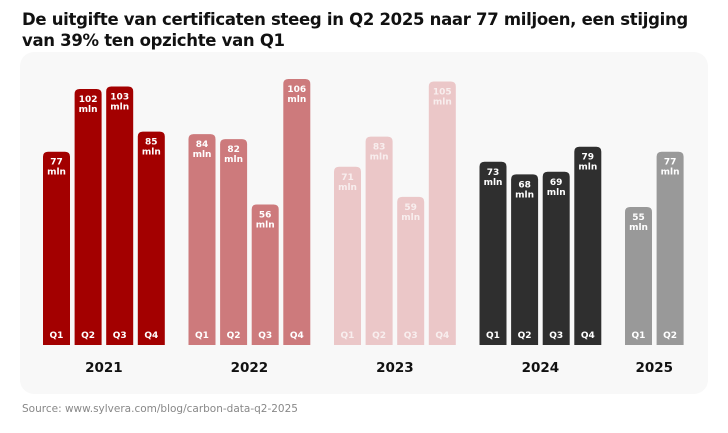 The width and height of the screenshot is (728, 433). What do you see at coordinates (379, 148) in the screenshot?
I see `data-label-value: 83` at bounding box center [379, 148].